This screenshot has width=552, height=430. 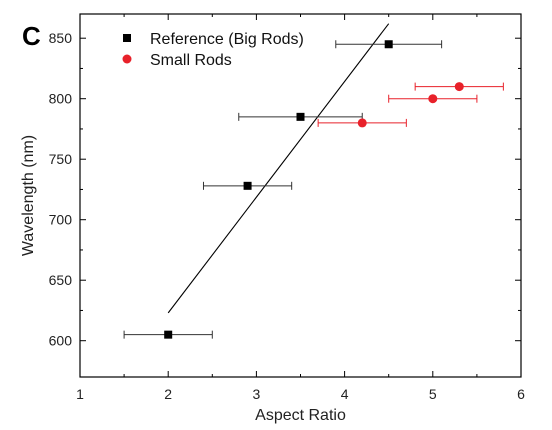 I want to click on x-tick-label: 1, so click(x=80, y=394).